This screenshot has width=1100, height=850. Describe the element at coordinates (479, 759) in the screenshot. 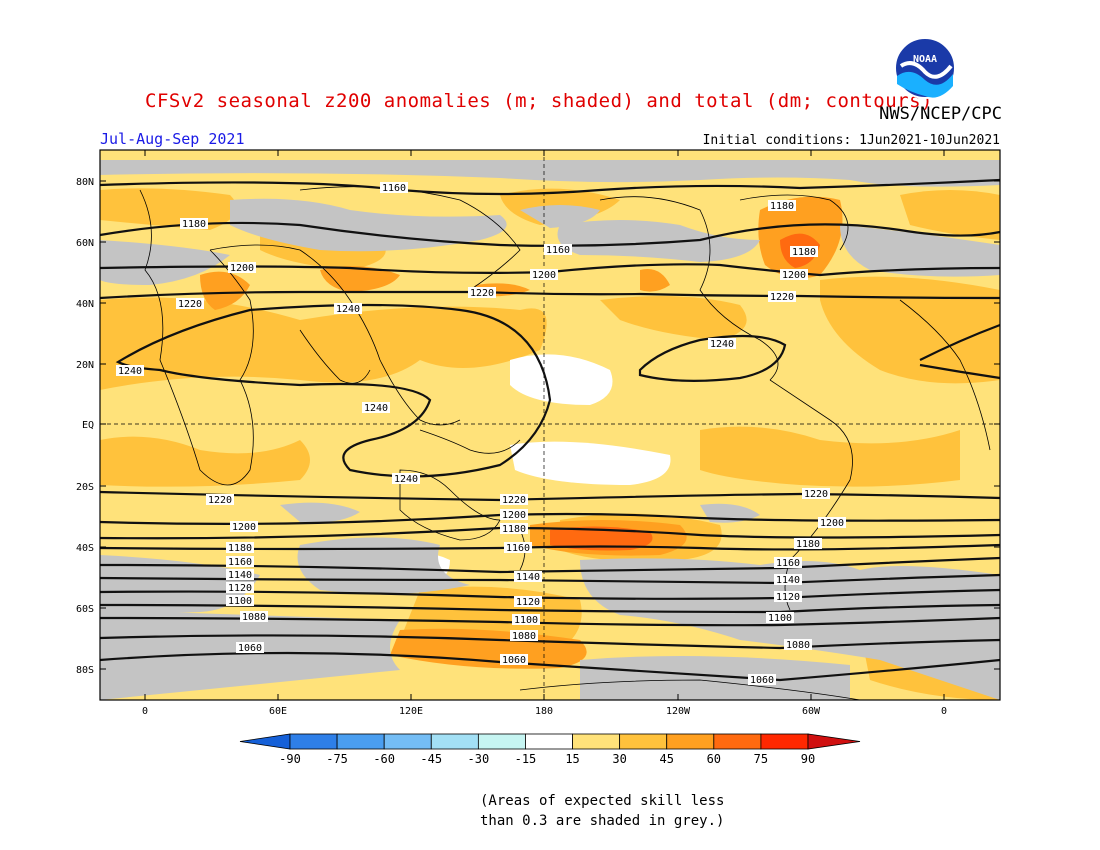

I see `colorbar-label: -30` at that location.